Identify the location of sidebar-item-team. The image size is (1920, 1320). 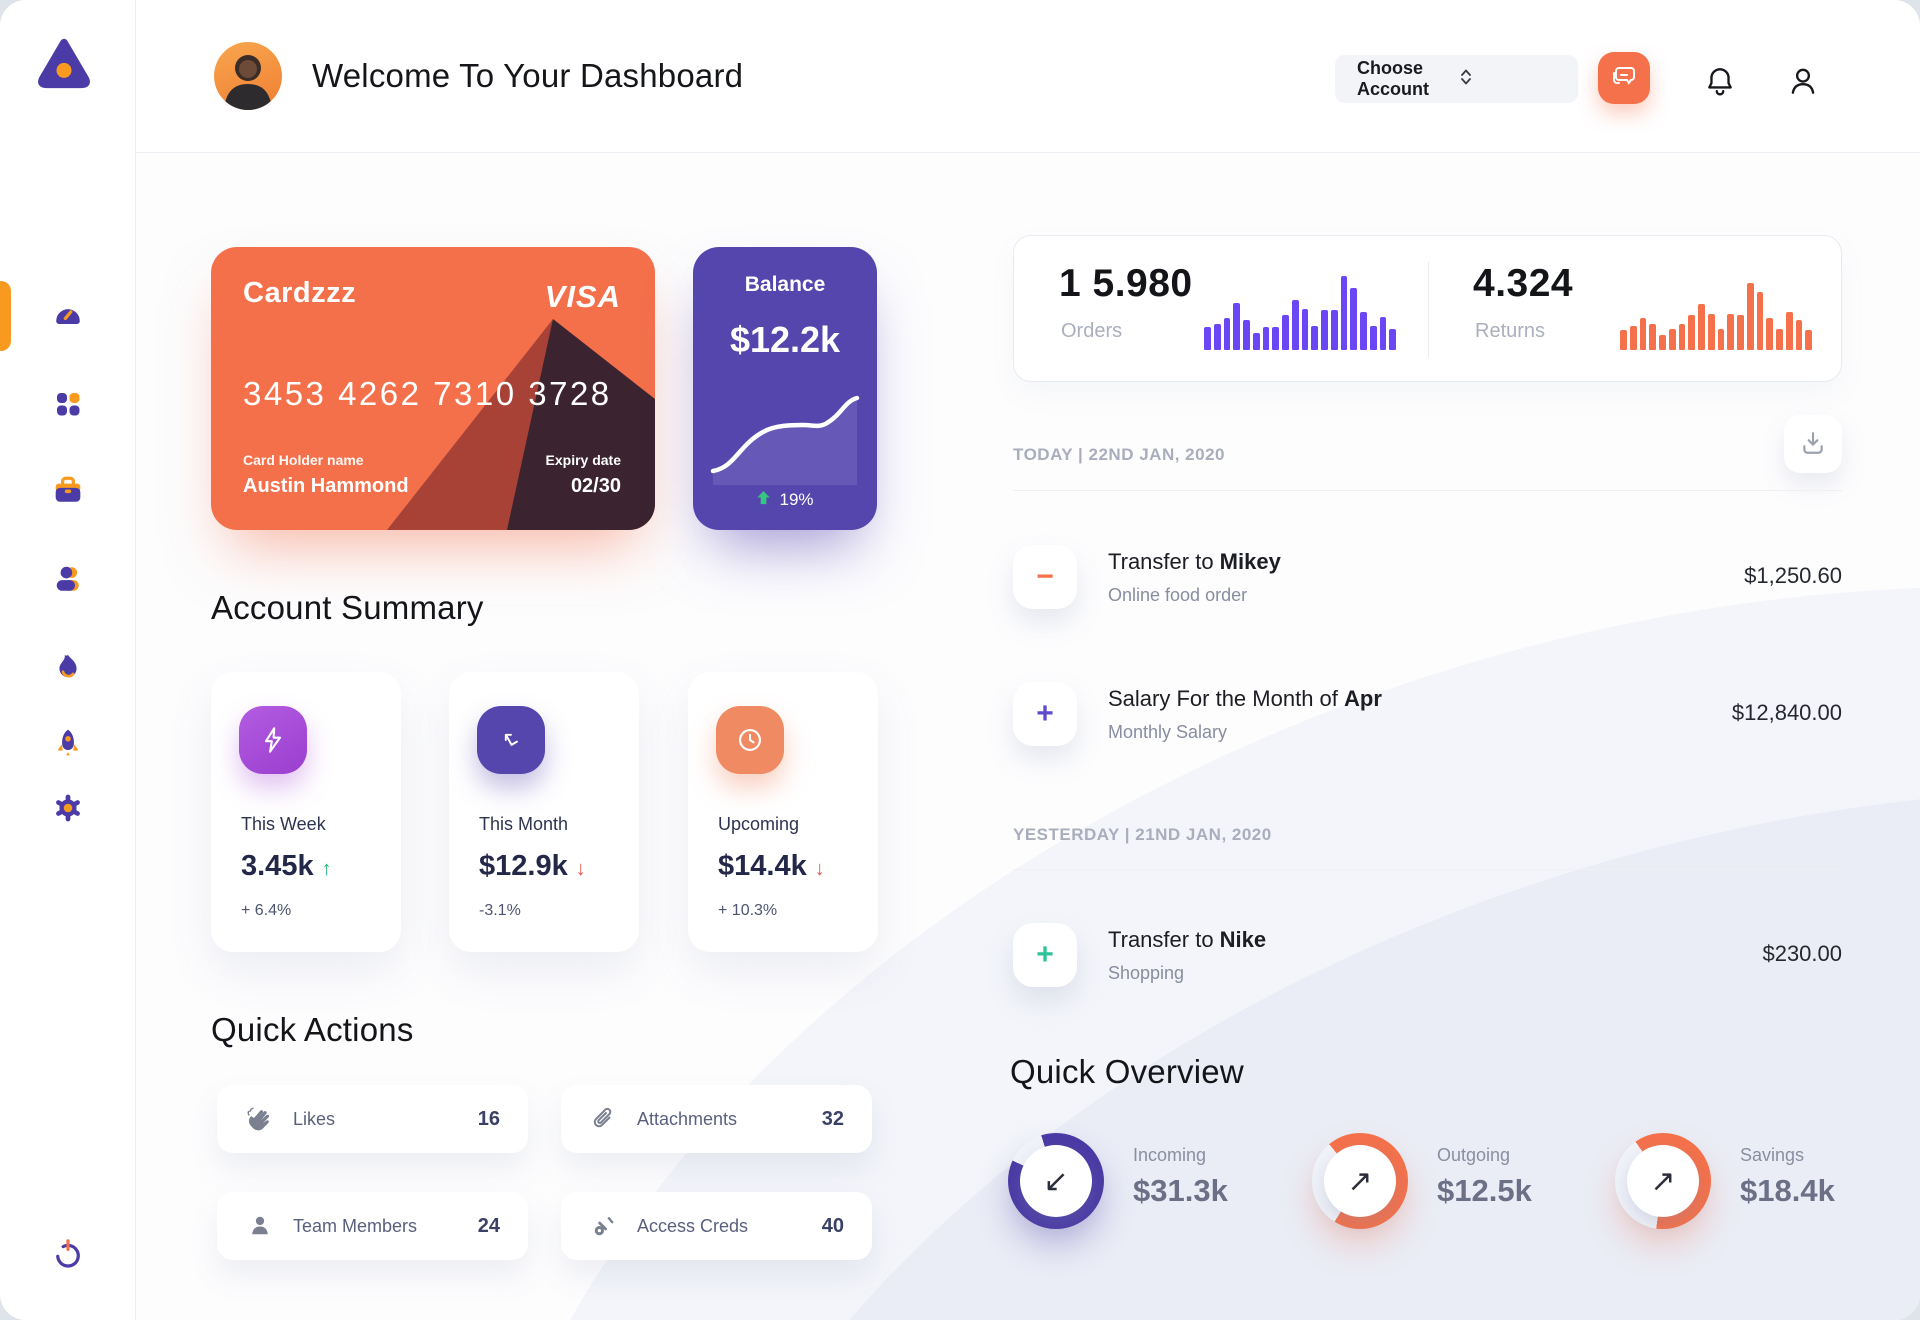
(68, 581).